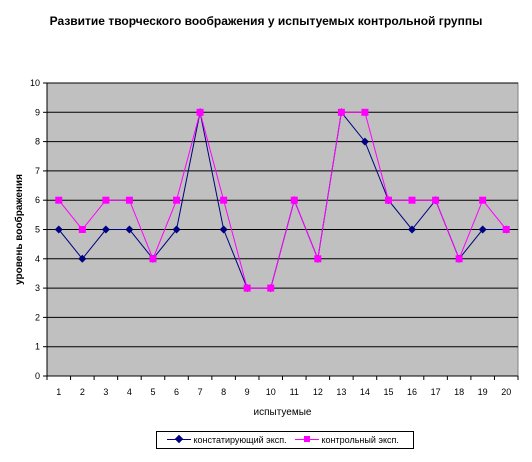 The height and width of the screenshot is (462, 532). I want to click on y-tick-label-1: 1, so click(37, 347).